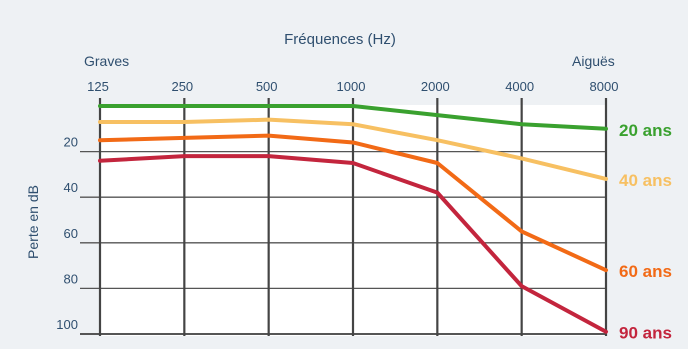  Describe the element at coordinates (604, 86) in the screenshot. I see `x-tick-label: 8000` at that location.